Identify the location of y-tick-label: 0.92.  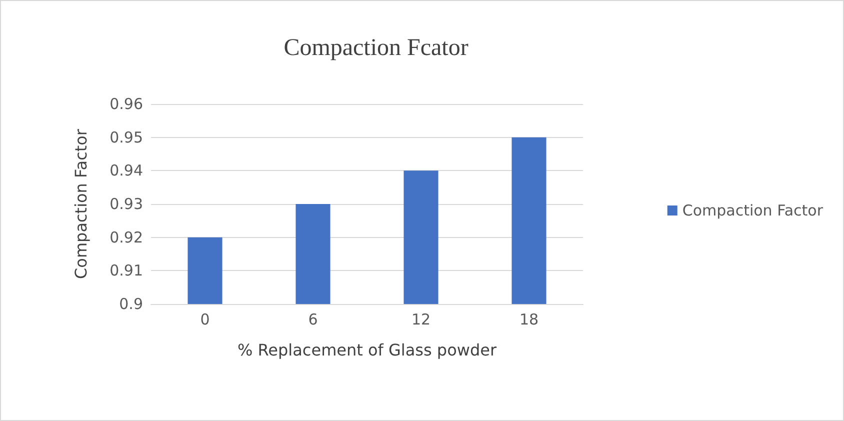
(126, 237).